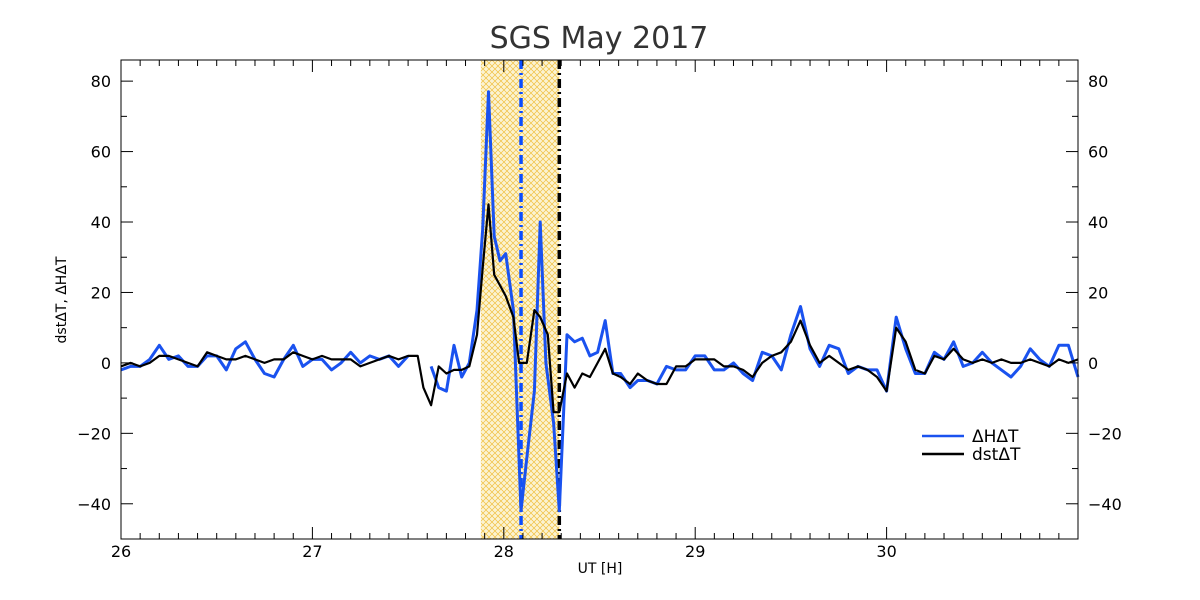 The image size is (1200, 600). Describe the element at coordinates (101, 152) in the screenshot. I see `y-tick-label-left: 60` at that location.